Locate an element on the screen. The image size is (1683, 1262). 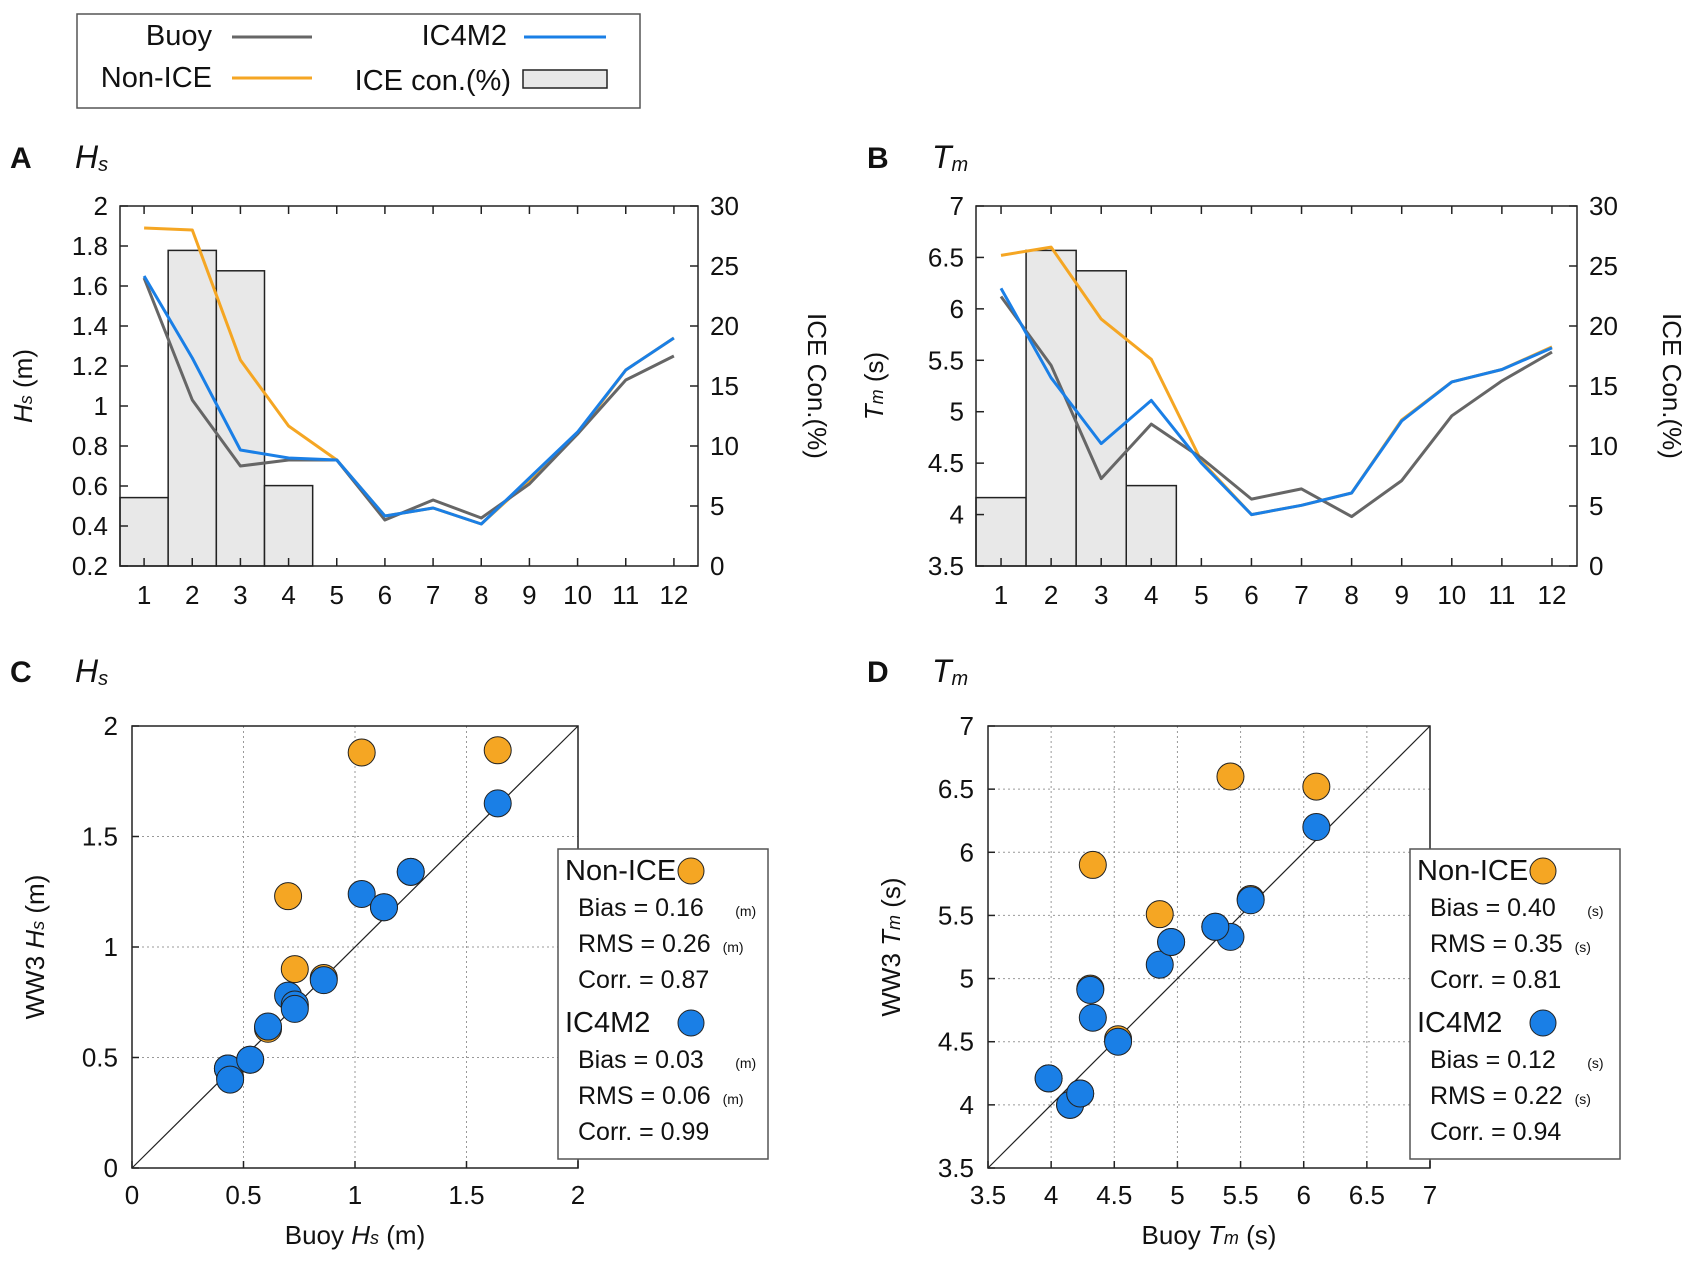
legend-buoy-label: Buoy is located at coordinates (179, 36).